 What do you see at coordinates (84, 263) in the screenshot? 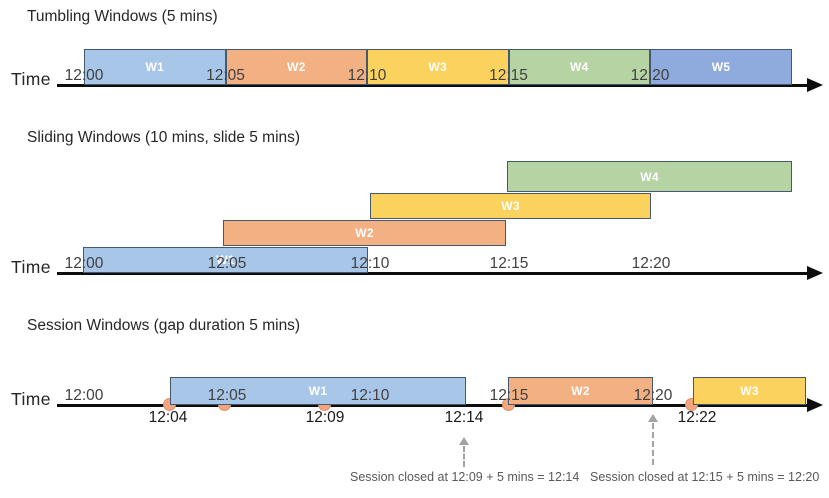
I see `sliding-tick-12-00: 12:00` at bounding box center [84, 263].